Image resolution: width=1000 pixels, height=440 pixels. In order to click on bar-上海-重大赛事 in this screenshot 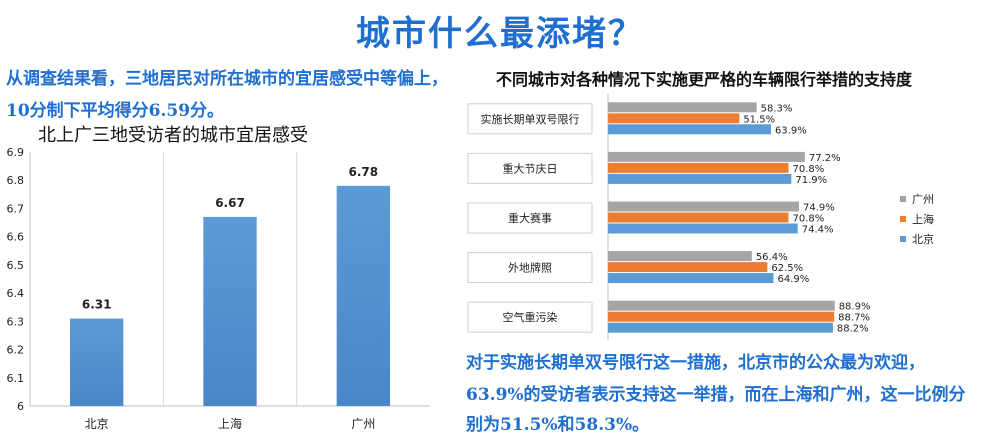, I will do `click(698, 217)`.